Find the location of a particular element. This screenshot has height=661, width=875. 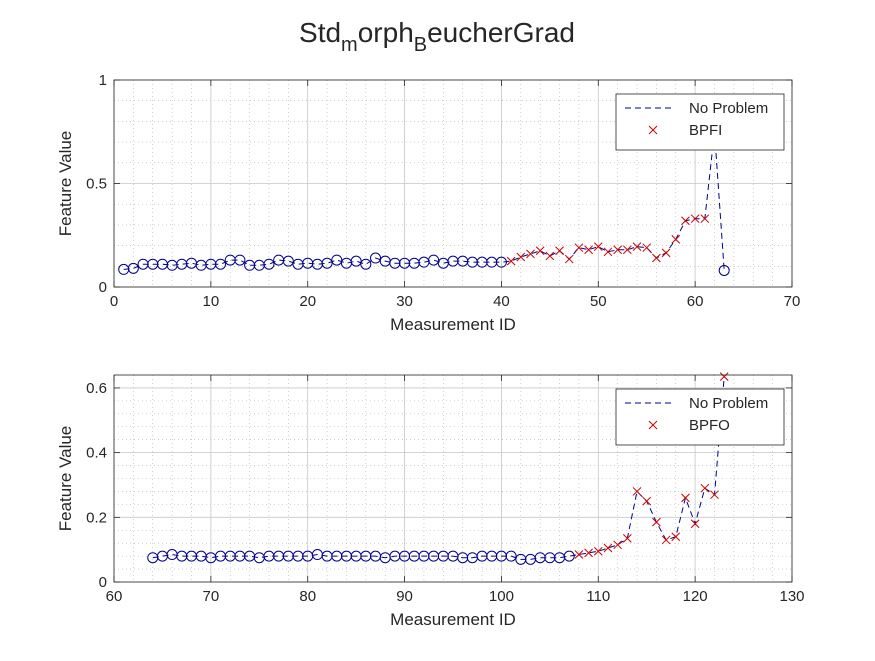

series-line is located at coordinates (424, 201).